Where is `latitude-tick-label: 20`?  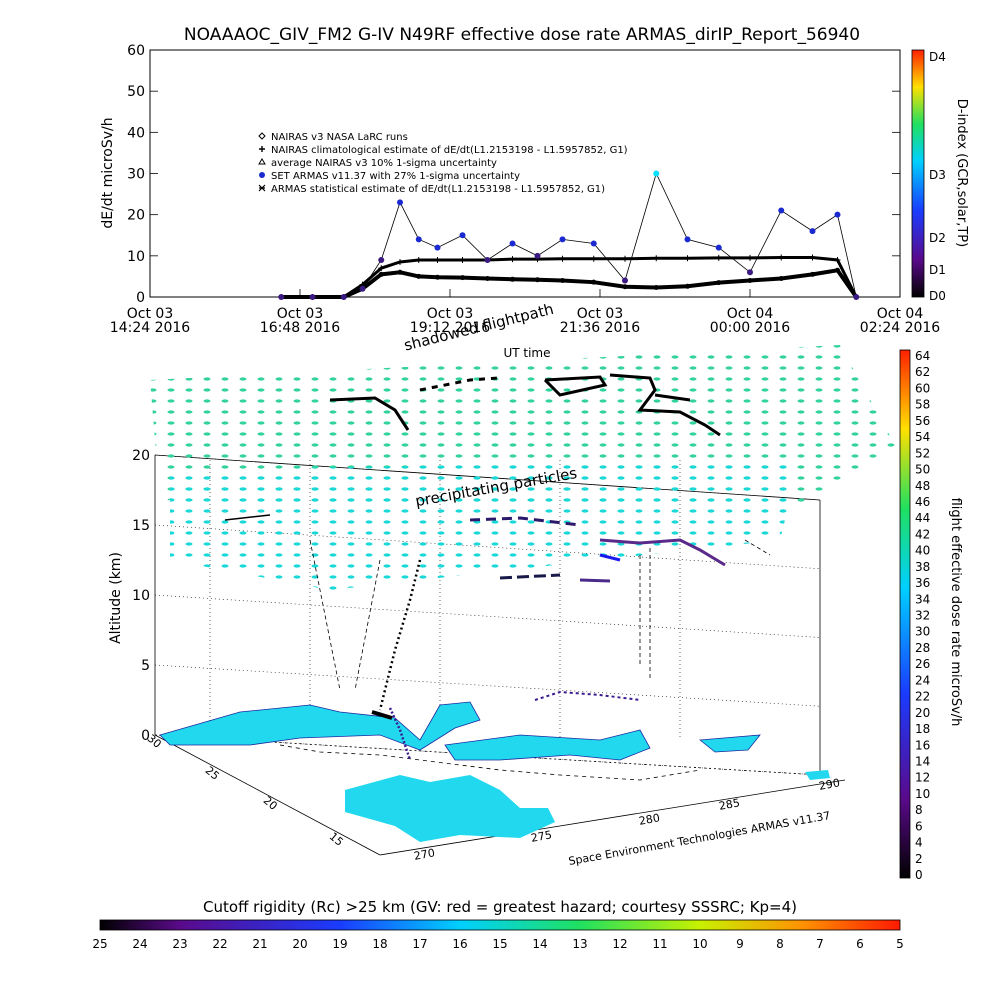 latitude-tick-label: 20 is located at coordinates (270, 803).